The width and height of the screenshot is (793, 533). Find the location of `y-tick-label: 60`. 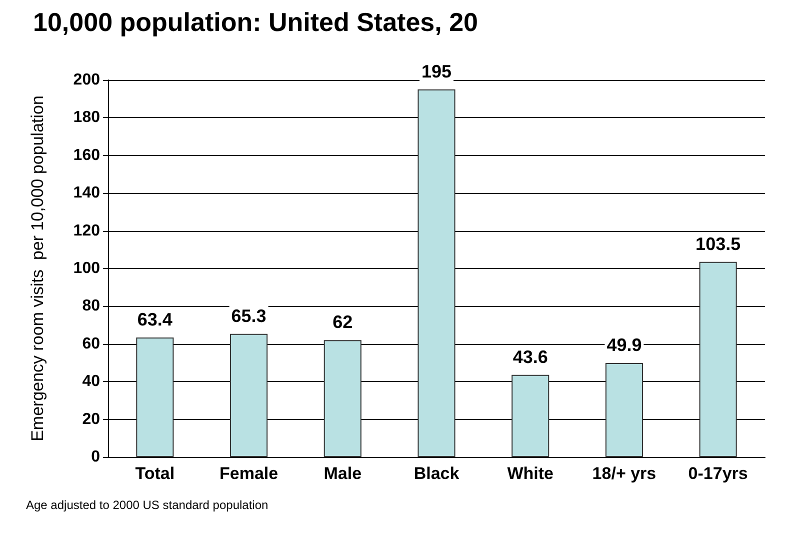

y-tick-label: 60 is located at coordinates (91, 343).